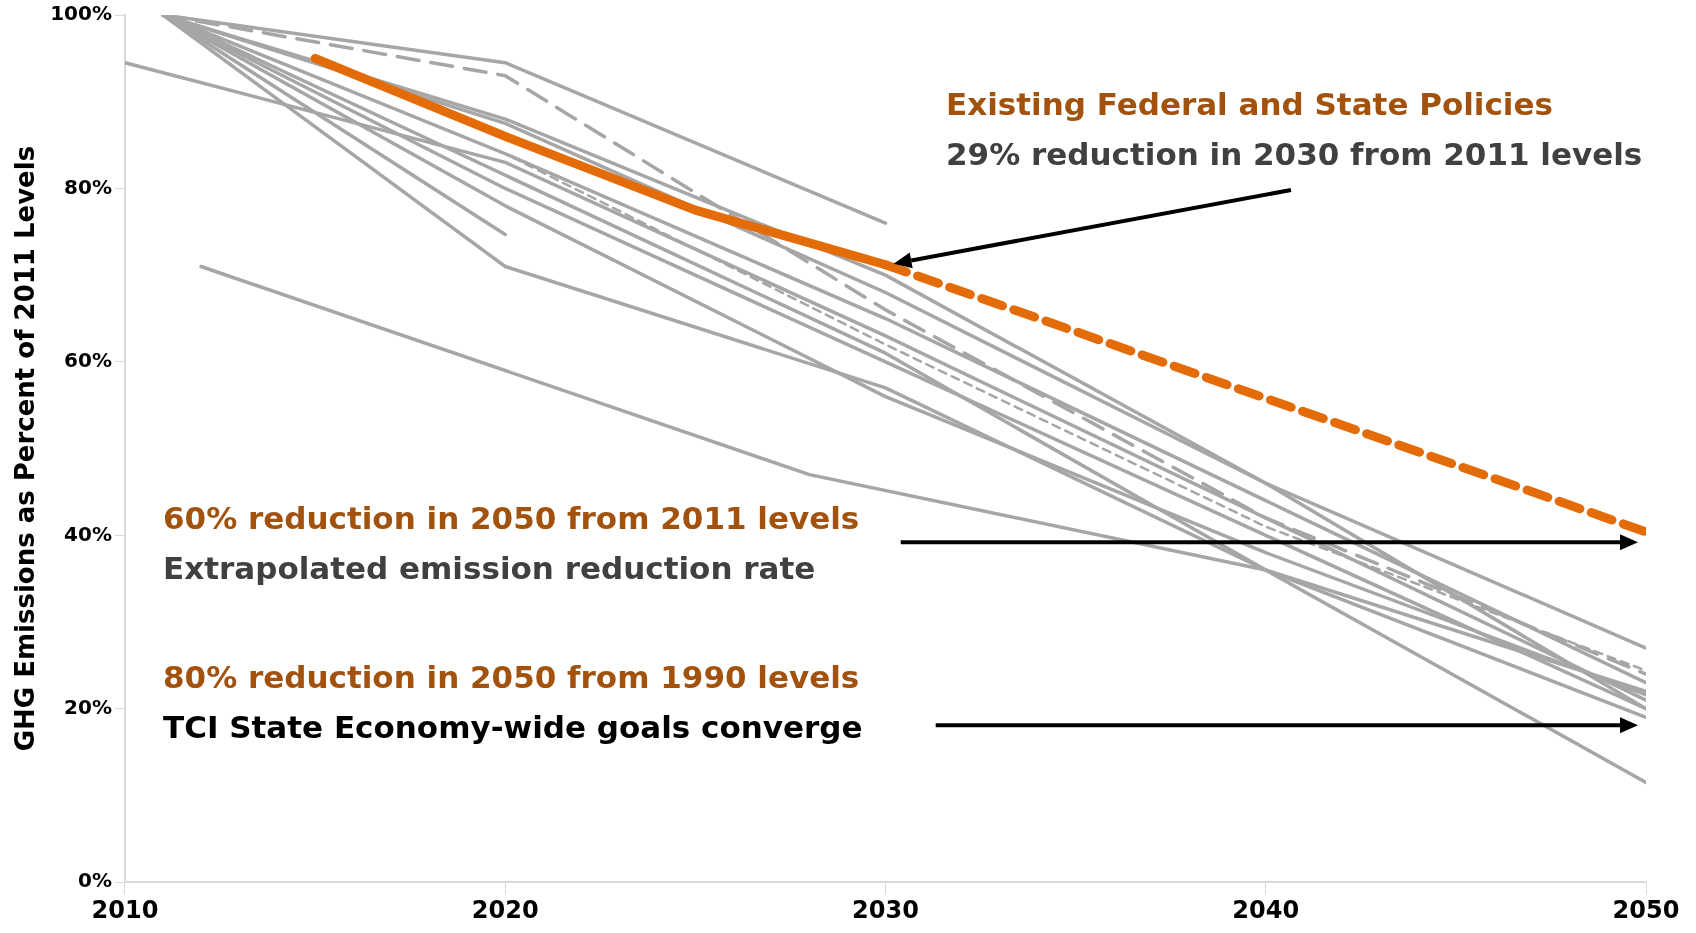 Image resolution: width=1696 pixels, height=933 pixels. Describe the element at coordinates (489, 568) in the screenshot. I see `annotation: Extrapolated emission reduction rate` at that location.